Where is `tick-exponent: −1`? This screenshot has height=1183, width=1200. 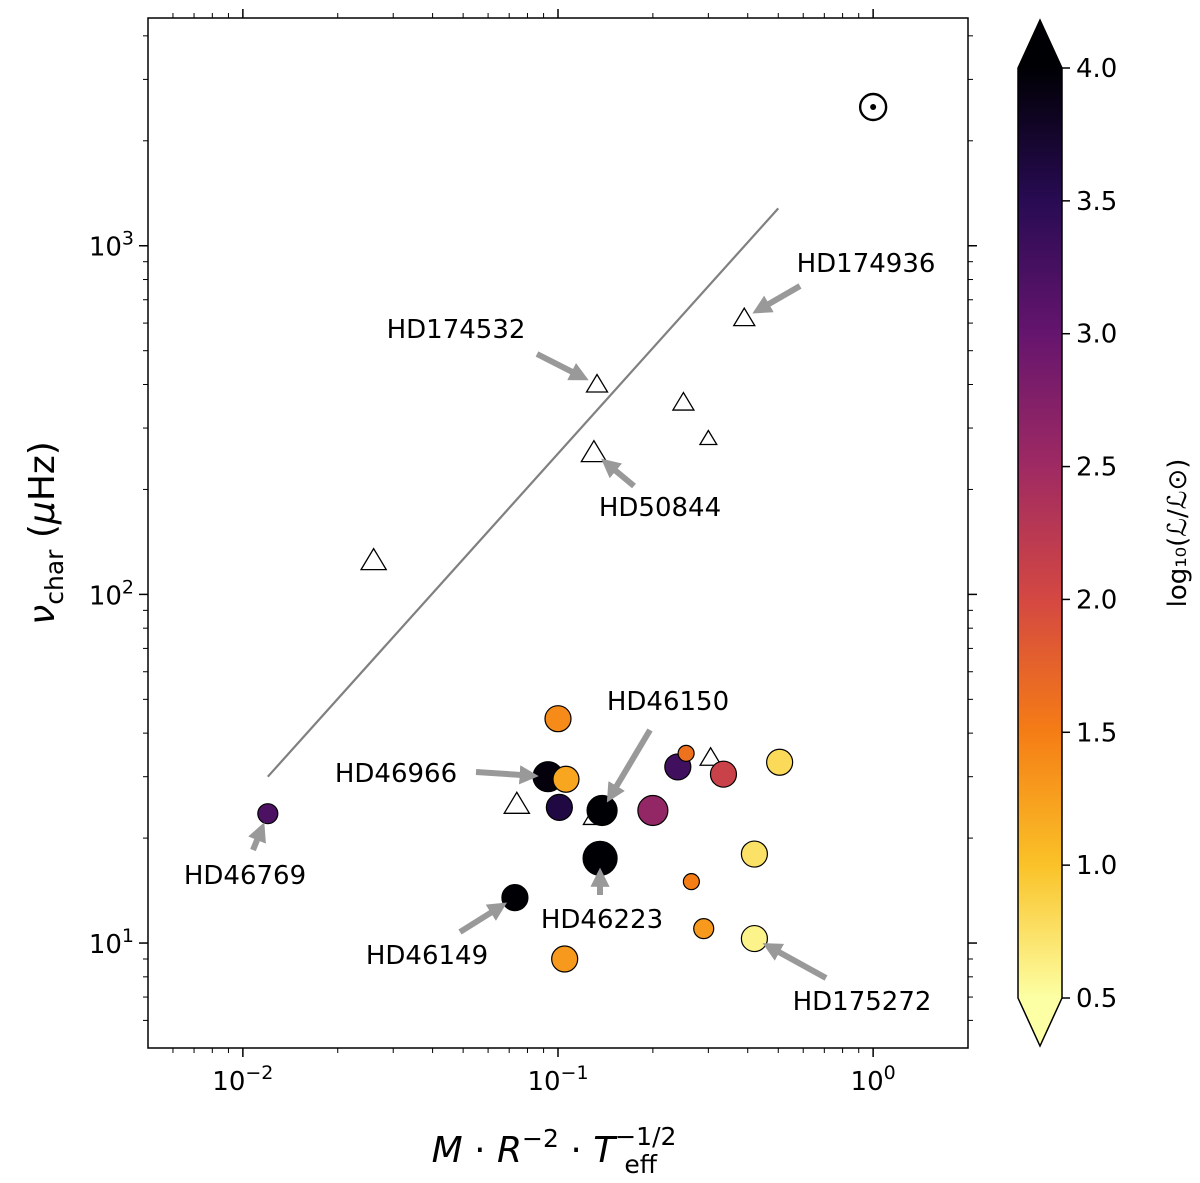
tick-exponent: −1 is located at coordinates (575, 1073).